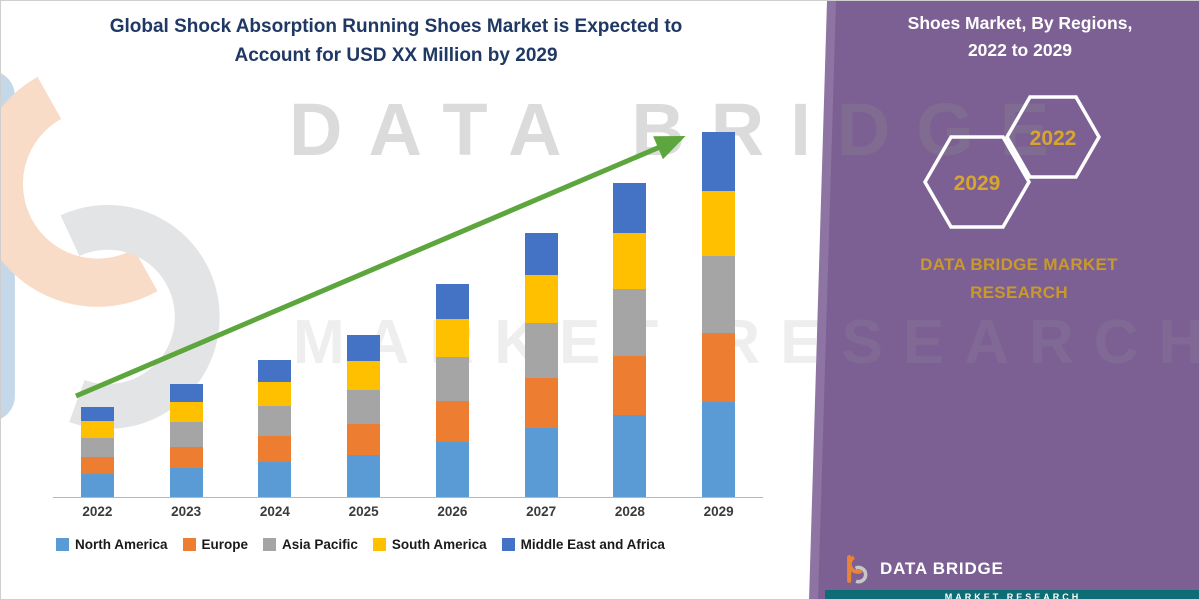 The width and height of the screenshot is (1200, 600). I want to click on side-panel-heading: Shoes Market, By Regions, 2022 to 2029, so click(1004, 32).